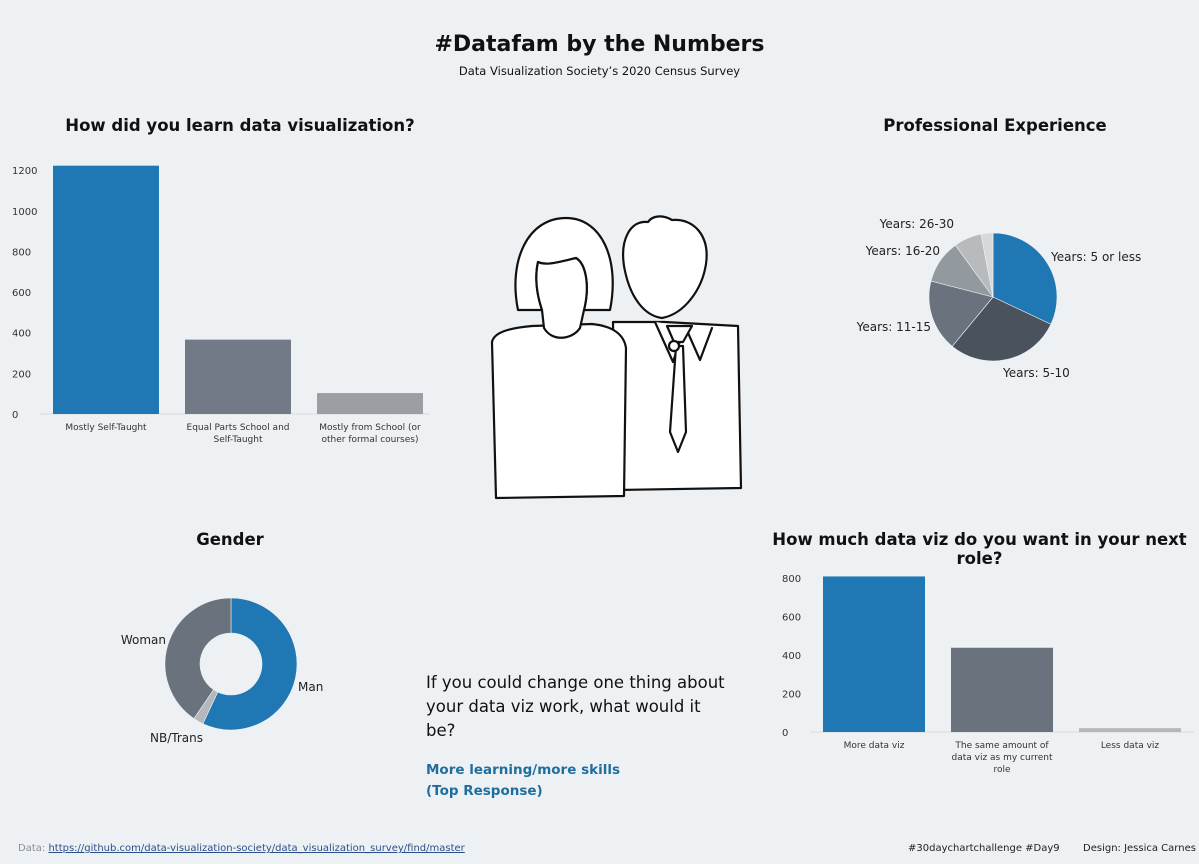 The image size is (1199, 864). What do you see at coordinates (33, 848) in the screenshot?
I see `data-source-prefix: Data:` at bounding box center [33, 848].